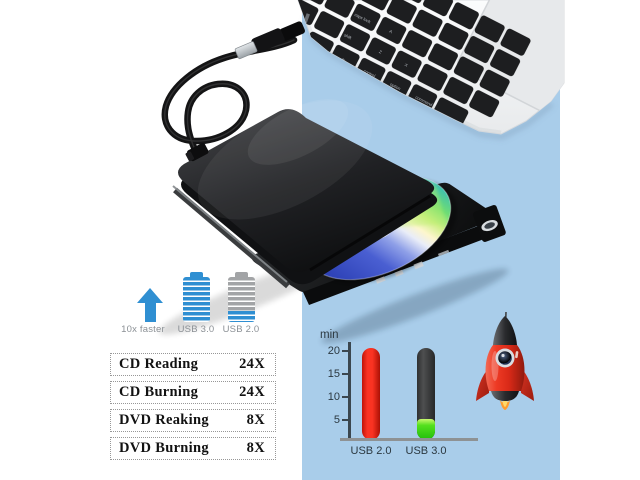  What do you see at coordinates (159, 392) in the screenshot?
I see `spec-label: CD Burning` at bounding box center [159, 392].